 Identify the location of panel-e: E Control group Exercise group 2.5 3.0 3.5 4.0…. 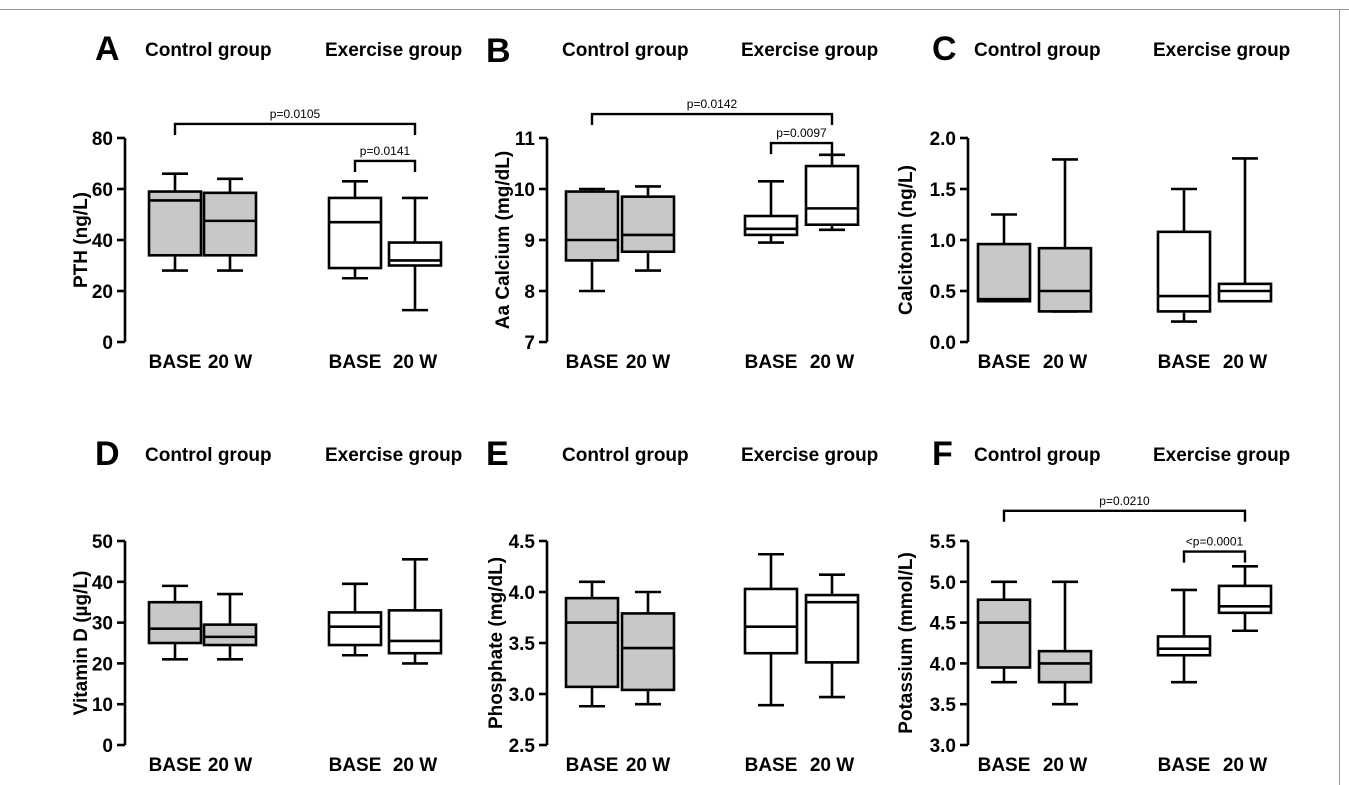
(682, 605).